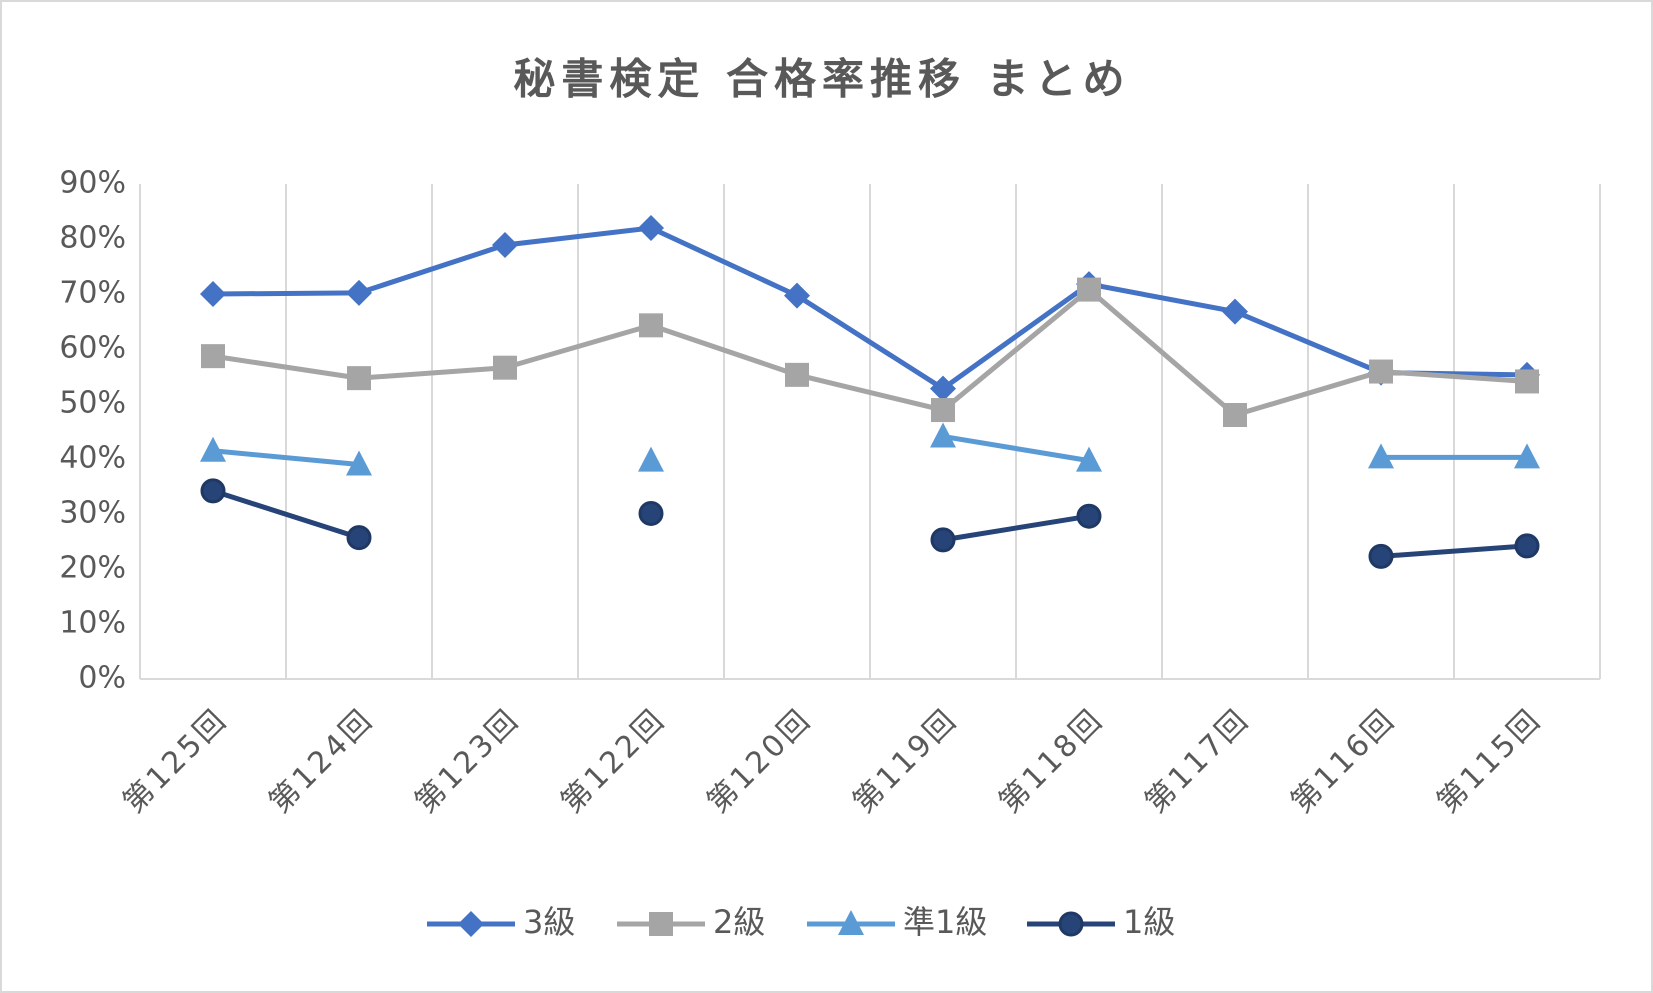 This screenshot has width=1653, height=993. I want to click on legend-label: 準1級, so click(945, 922).